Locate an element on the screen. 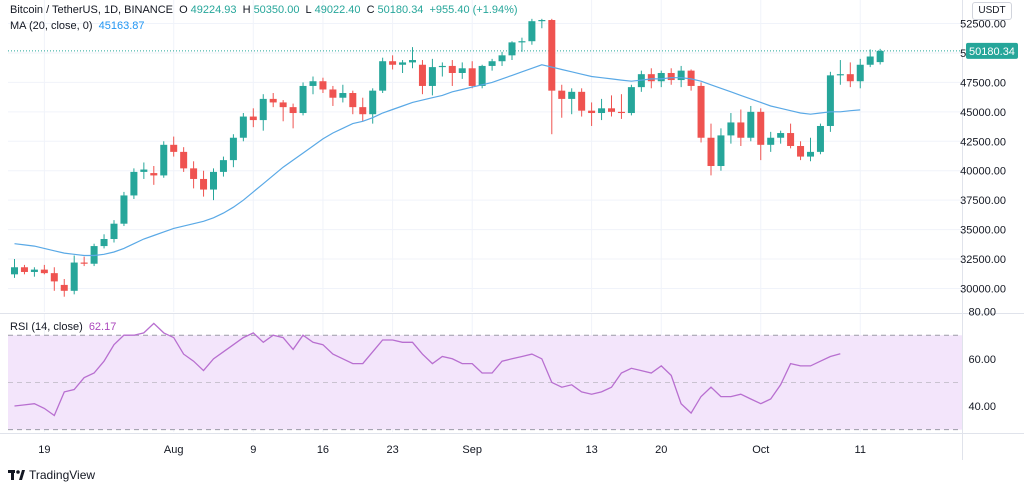  time-tick-label: Sep is located at coordinates (472, 450).